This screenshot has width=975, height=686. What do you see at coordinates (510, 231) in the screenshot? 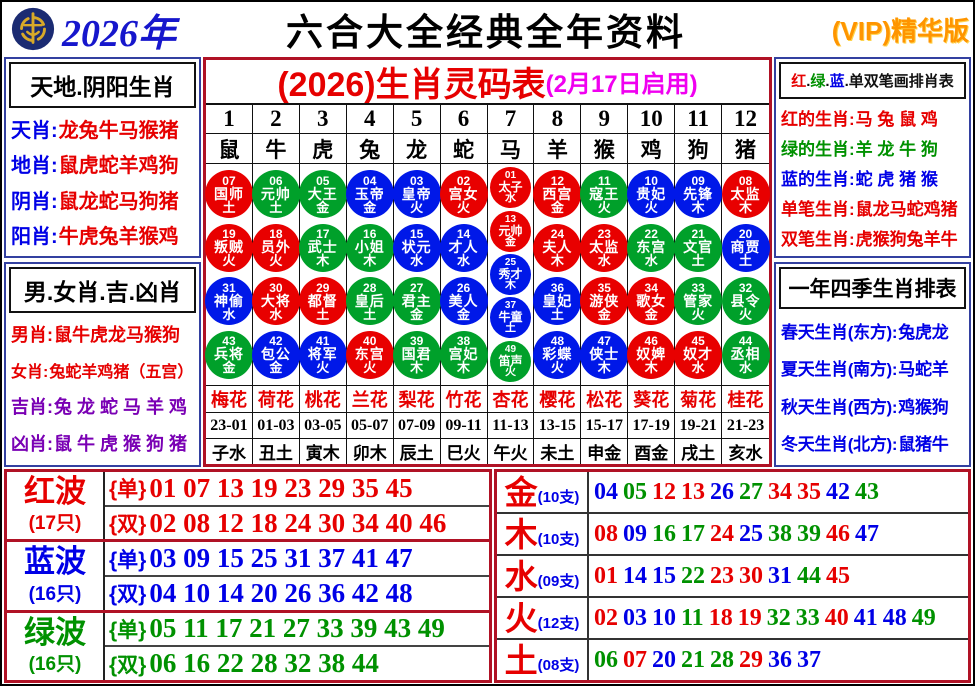
I see `zodiac-number-ball: 13 元帅金` at bounding box center [510, 231].